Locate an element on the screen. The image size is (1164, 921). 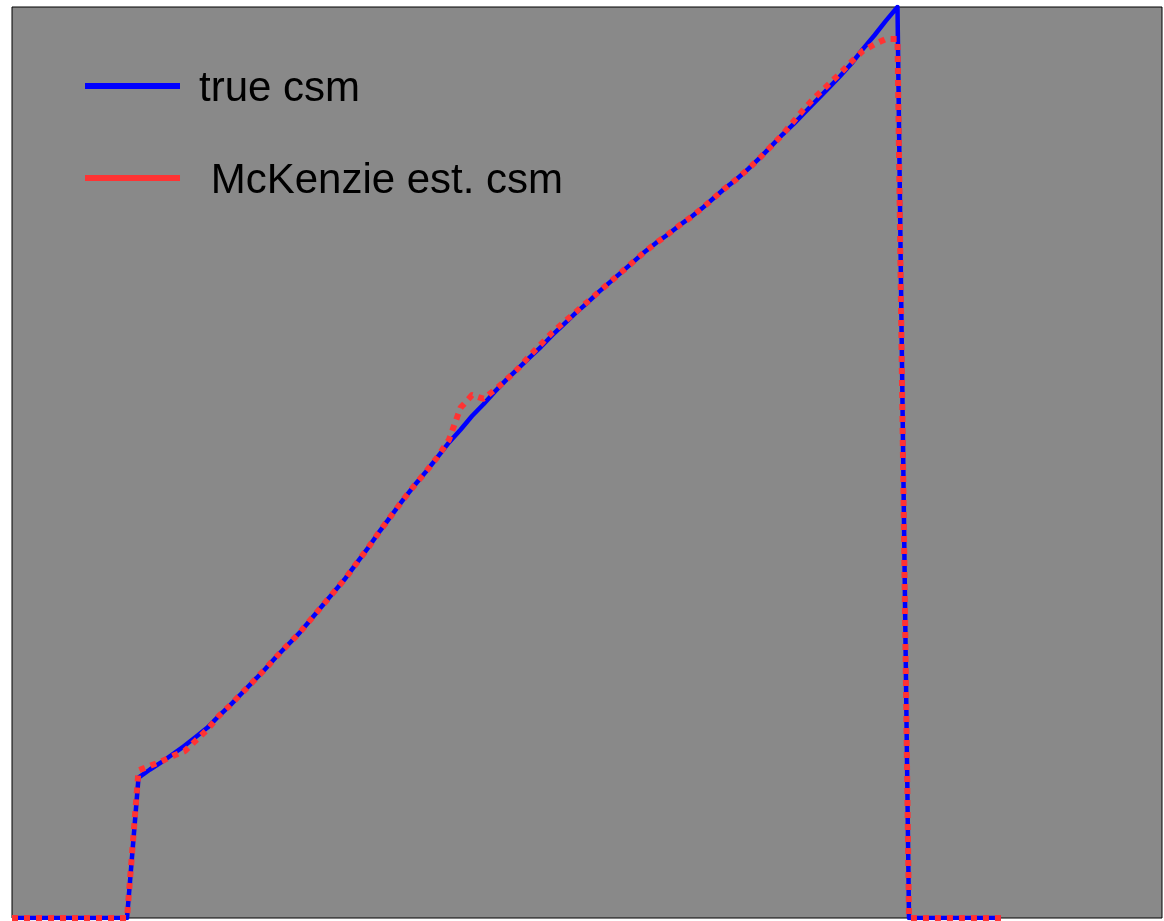
legend-label: true csm is located at coordinates (280, 86).